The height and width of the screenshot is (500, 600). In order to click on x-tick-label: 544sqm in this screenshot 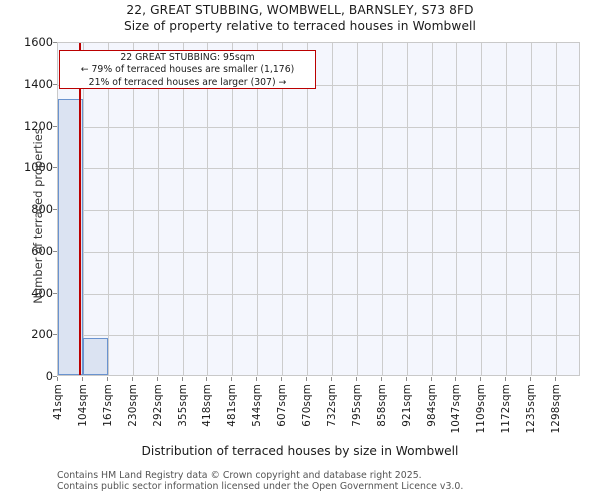, I will do `click(257, 405)`.